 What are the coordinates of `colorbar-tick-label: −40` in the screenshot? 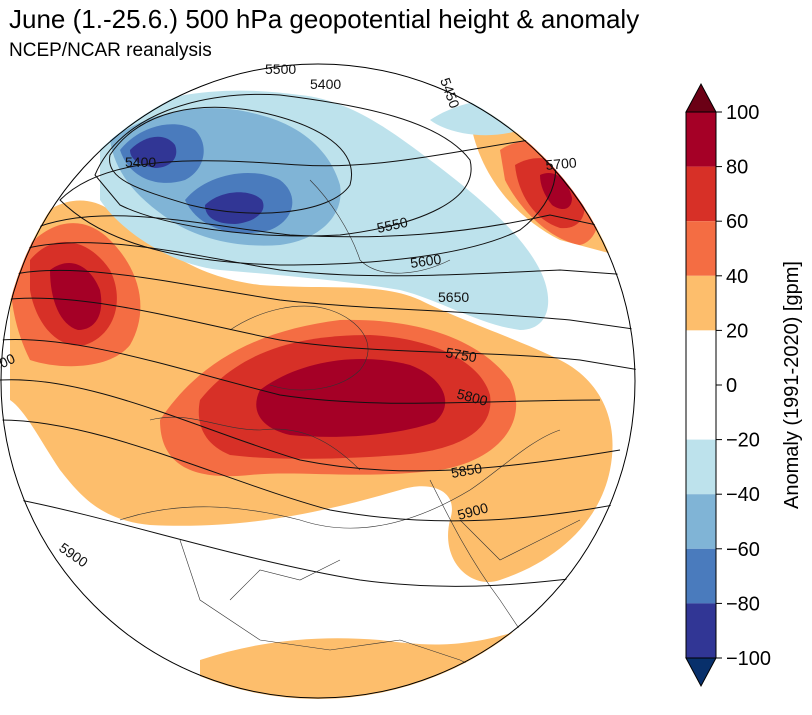 It's located at (743, 495).